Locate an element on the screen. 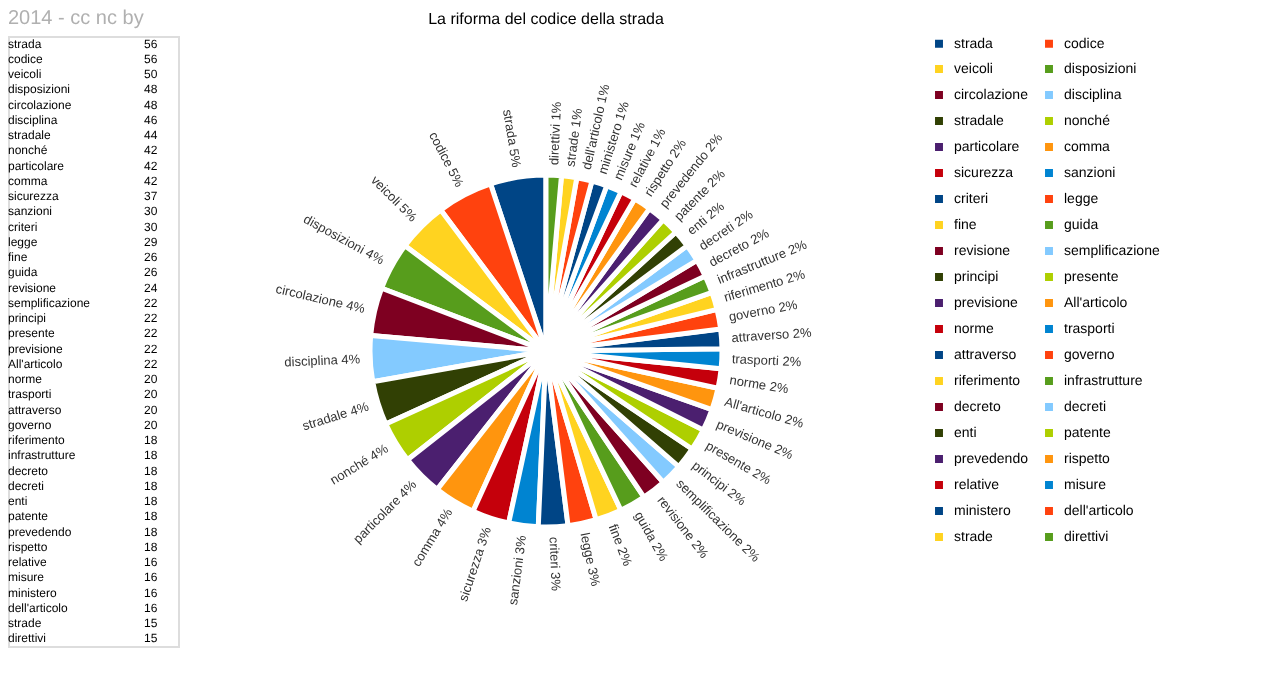 Image resolution: width=1280 pixels, height=694 pixels. chart-title: La riforma del codice della strada is located at coordinates (546, 19).